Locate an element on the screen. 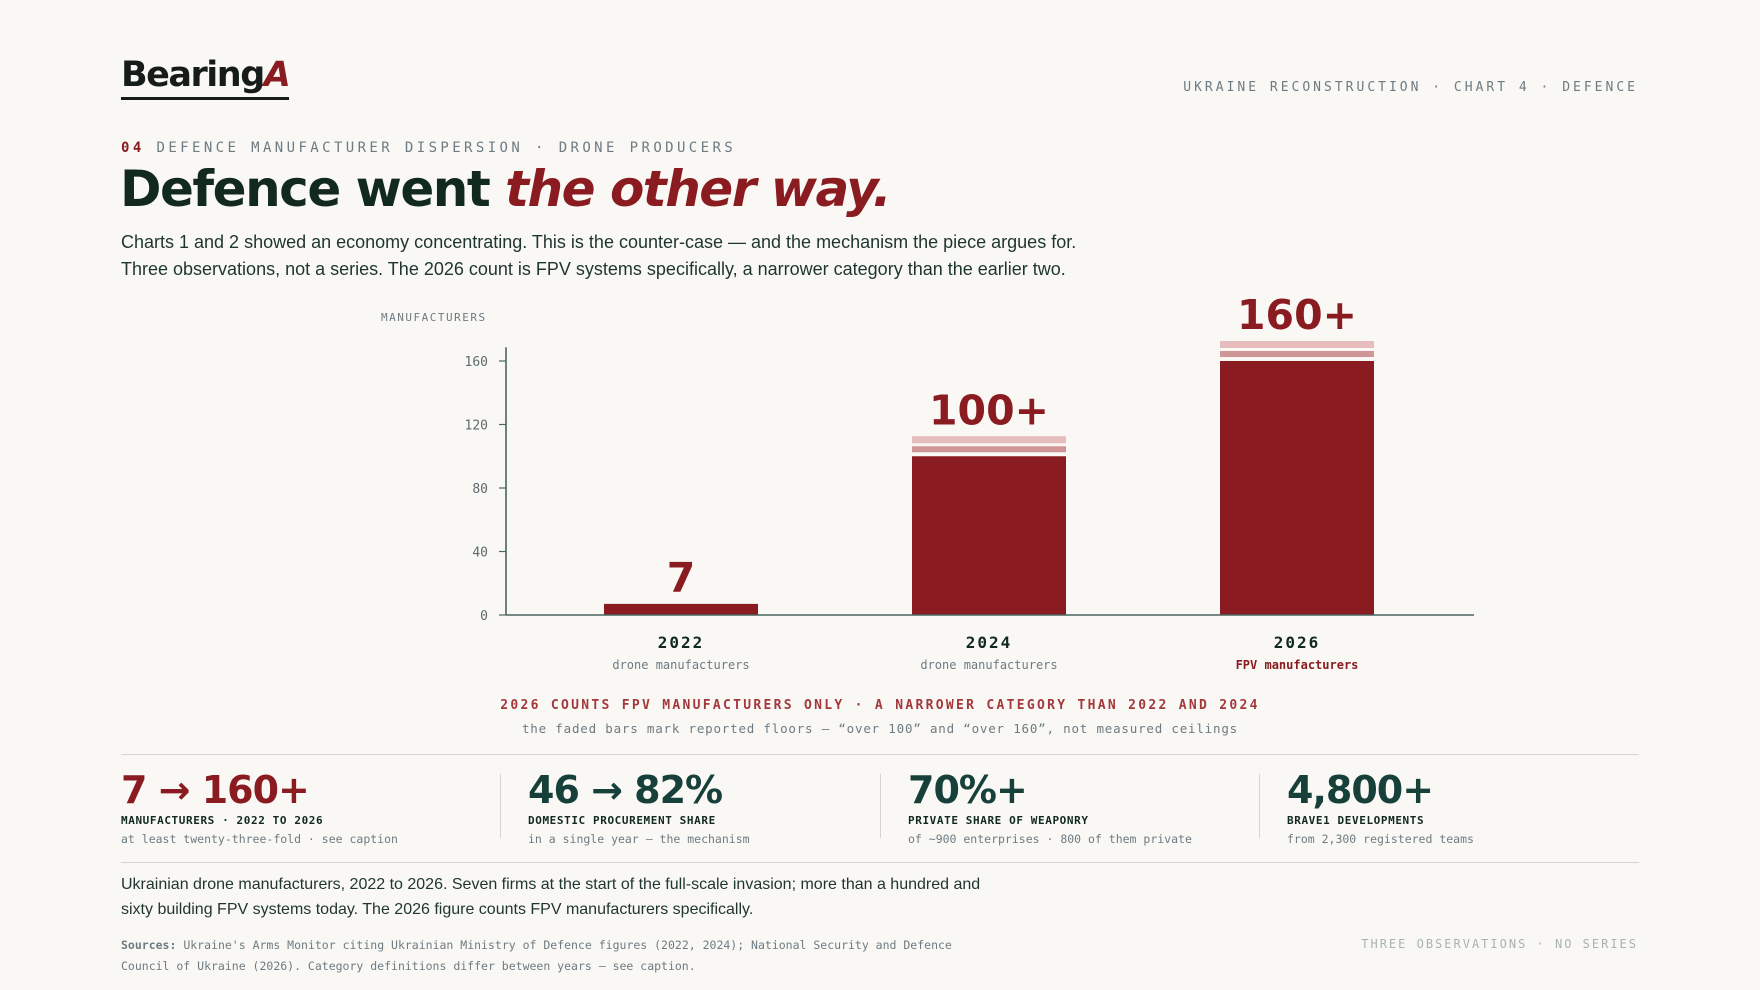 The image size is (1760, 990). bar-value-label: 7 is located at coordinates (681, 578).